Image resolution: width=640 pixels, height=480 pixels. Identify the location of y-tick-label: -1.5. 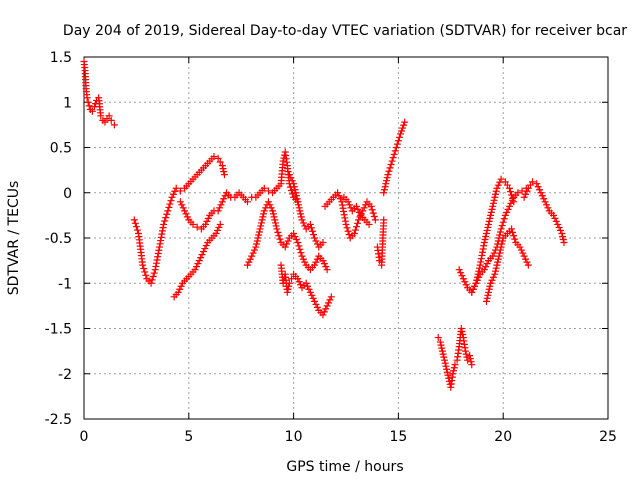
(58, 330).